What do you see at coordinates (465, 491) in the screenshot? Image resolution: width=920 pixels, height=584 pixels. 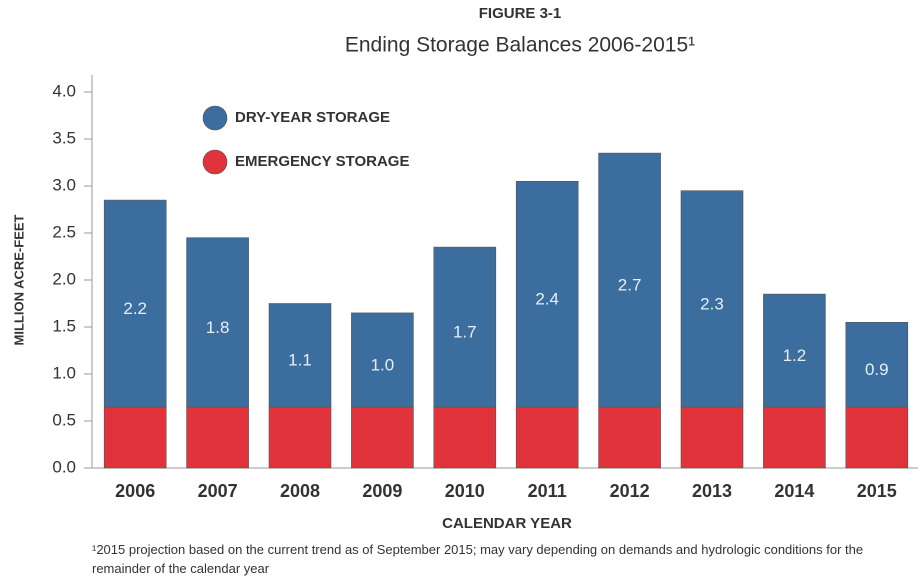 I see `x-tick-label: 2010` at bounding box center [465, 491].